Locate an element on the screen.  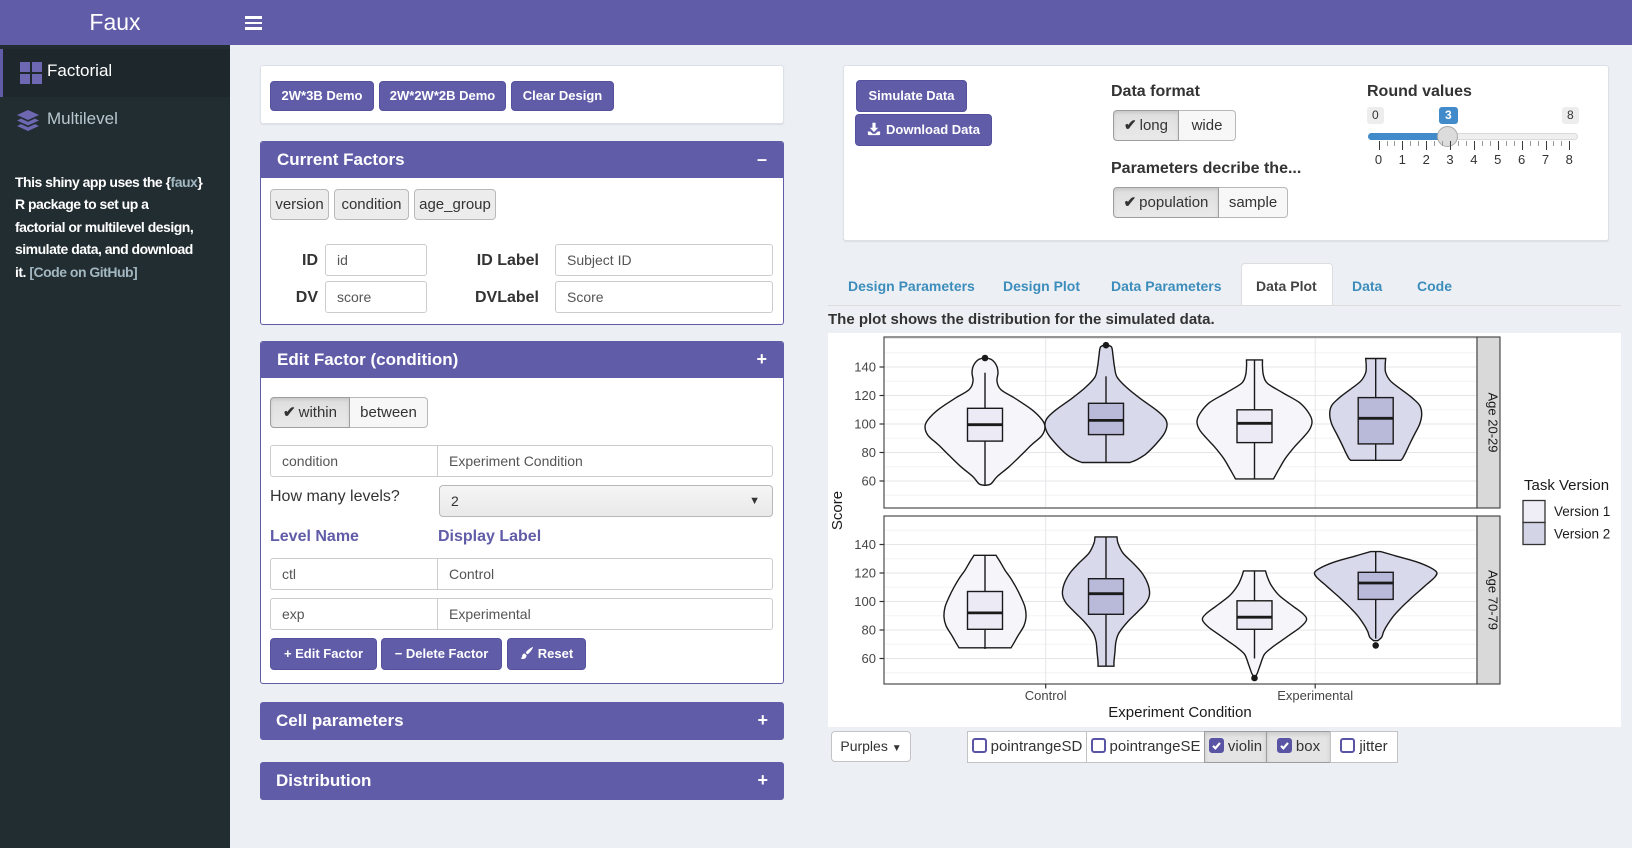
svg-text: Experiment Condition is located at coordinates (1179, 712).